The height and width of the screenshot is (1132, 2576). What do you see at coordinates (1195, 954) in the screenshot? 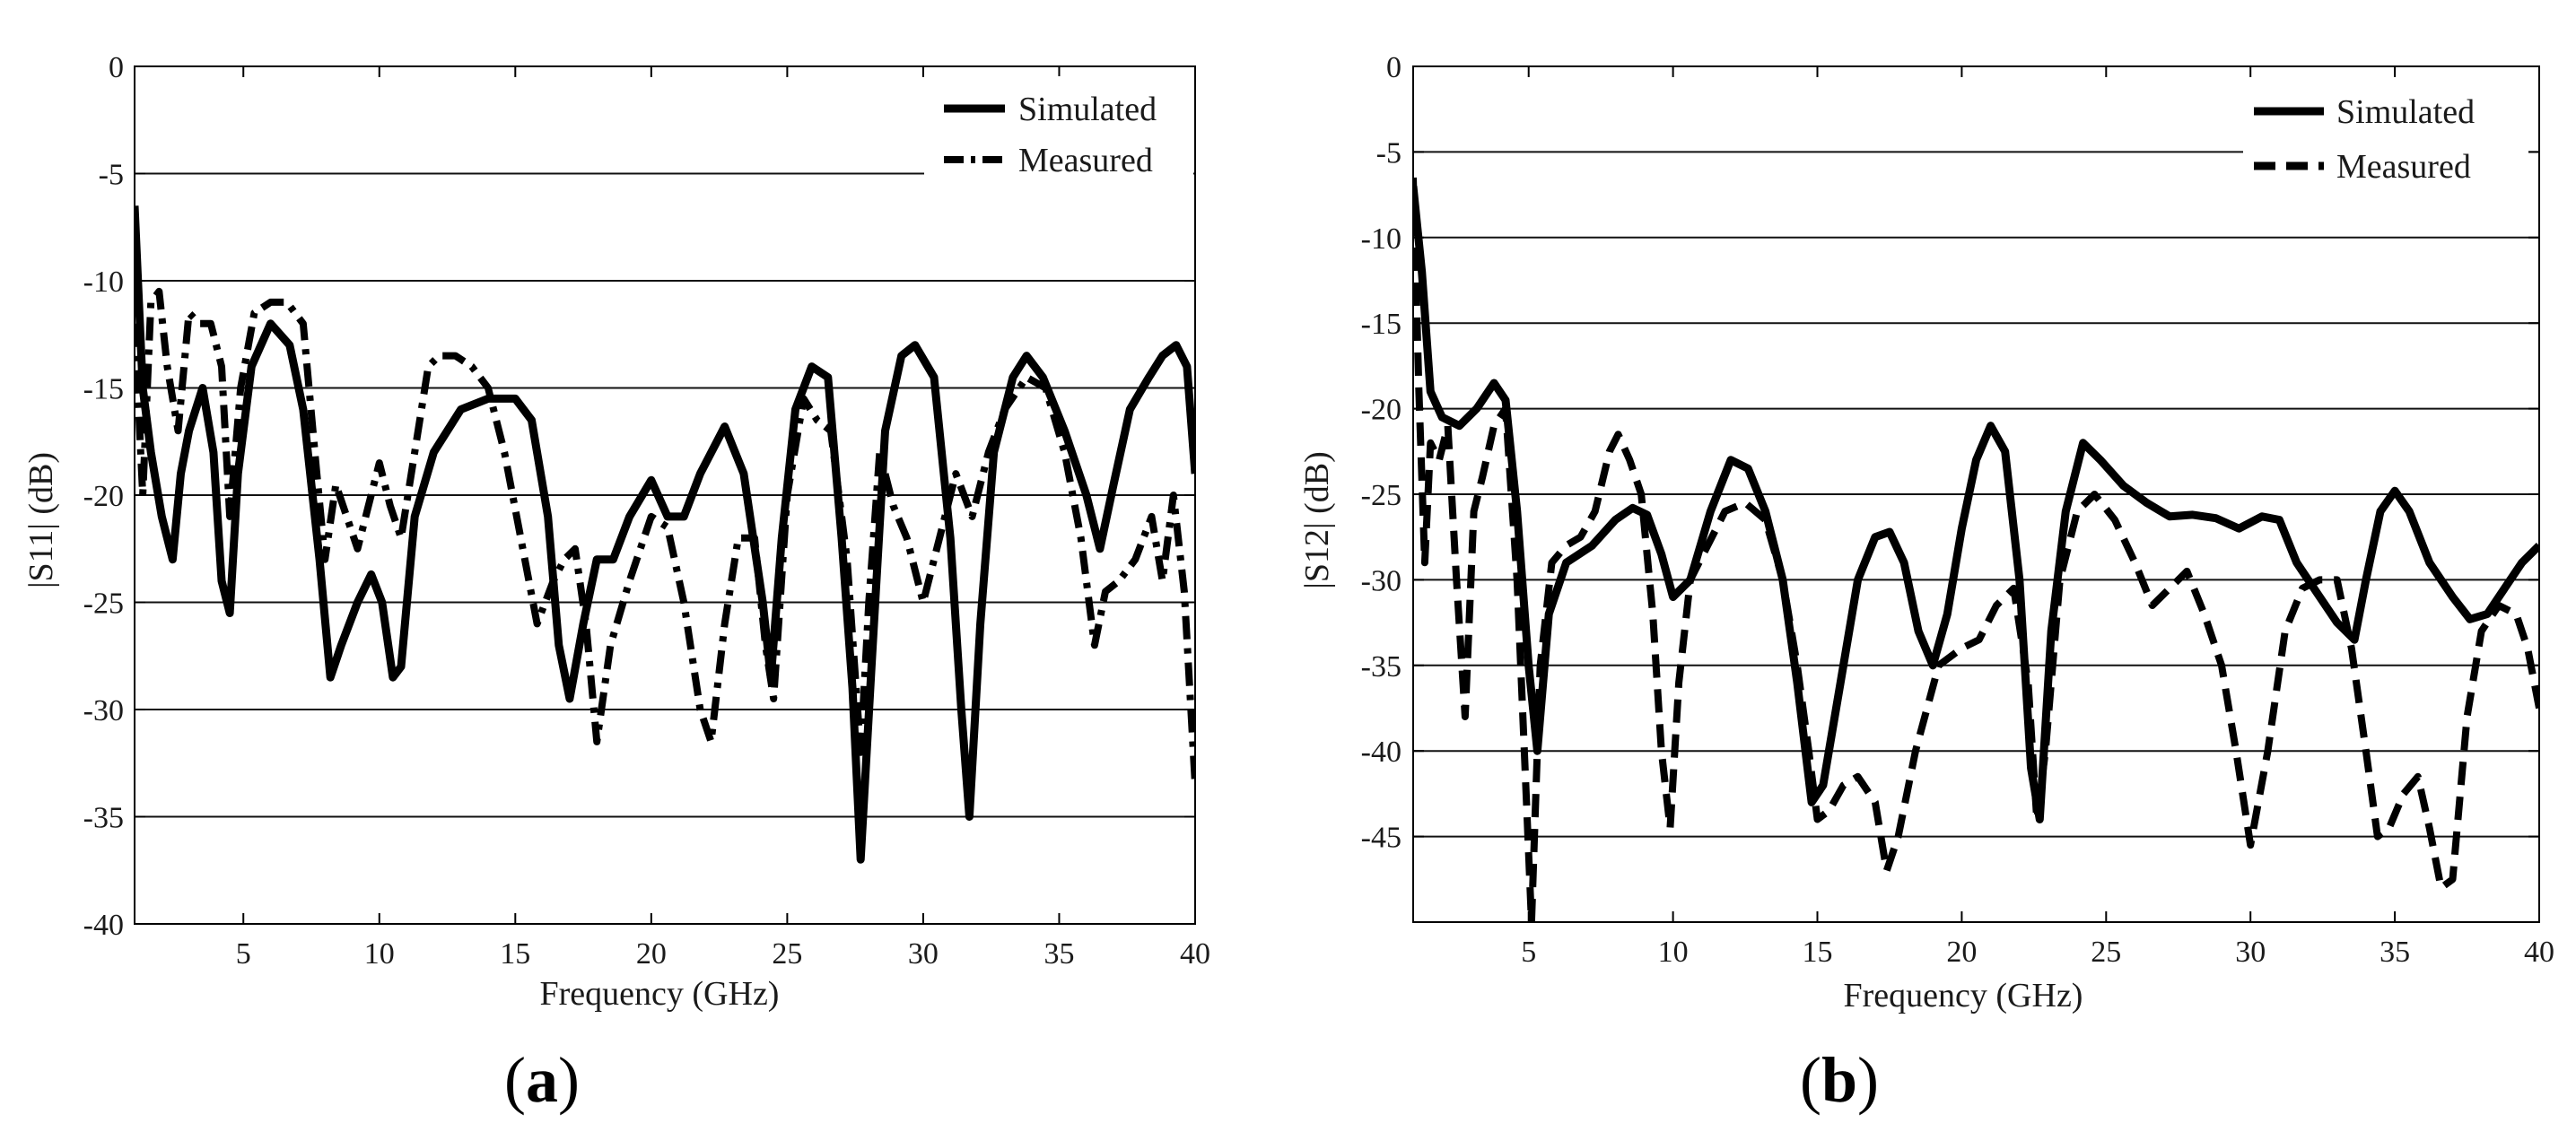
I see `panel-a-x-tick-label: 40` at bounding box center [1195, 954].